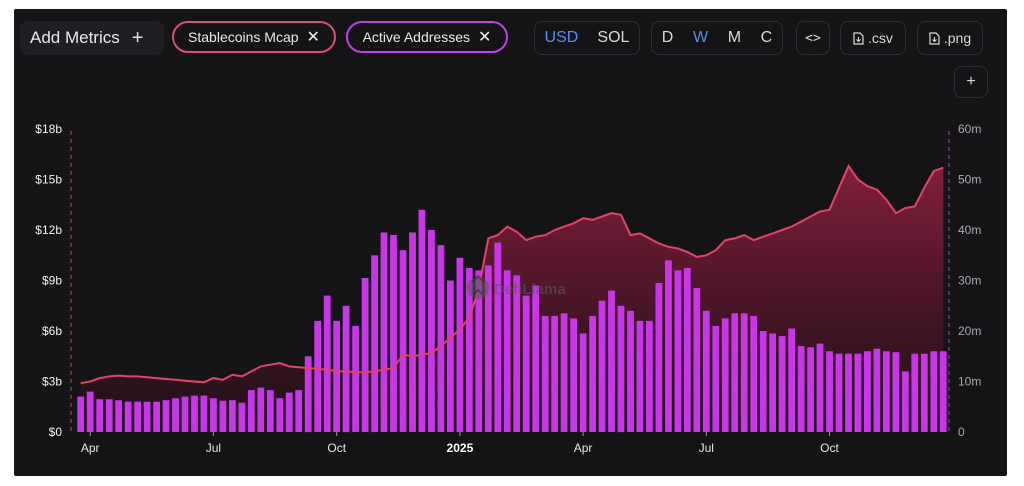 The width and height of the screenshot is (1024, 486). Describe the element at coordinates (734, 37) in the screenshot. I see `period-option-m: M` at that location.